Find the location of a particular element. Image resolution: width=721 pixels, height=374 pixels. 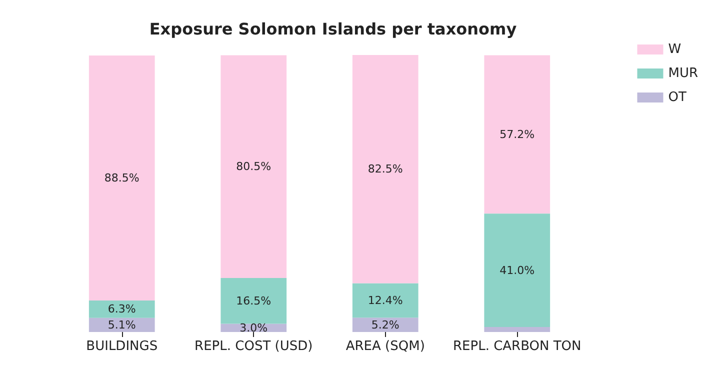

data-label: 16.5% is located at coordinates (254, 301).